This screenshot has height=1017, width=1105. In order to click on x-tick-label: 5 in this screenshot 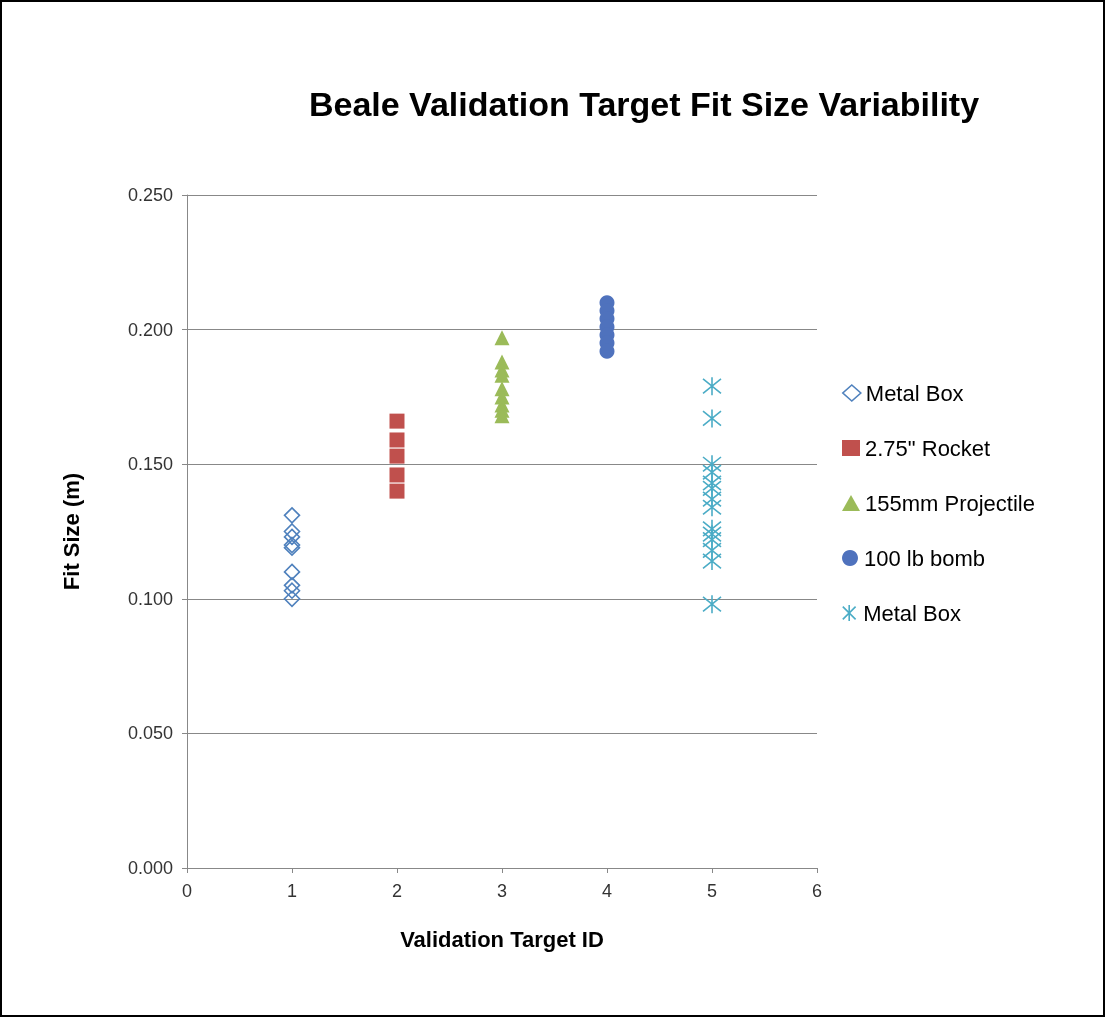, I will do `click(712, 891)`.